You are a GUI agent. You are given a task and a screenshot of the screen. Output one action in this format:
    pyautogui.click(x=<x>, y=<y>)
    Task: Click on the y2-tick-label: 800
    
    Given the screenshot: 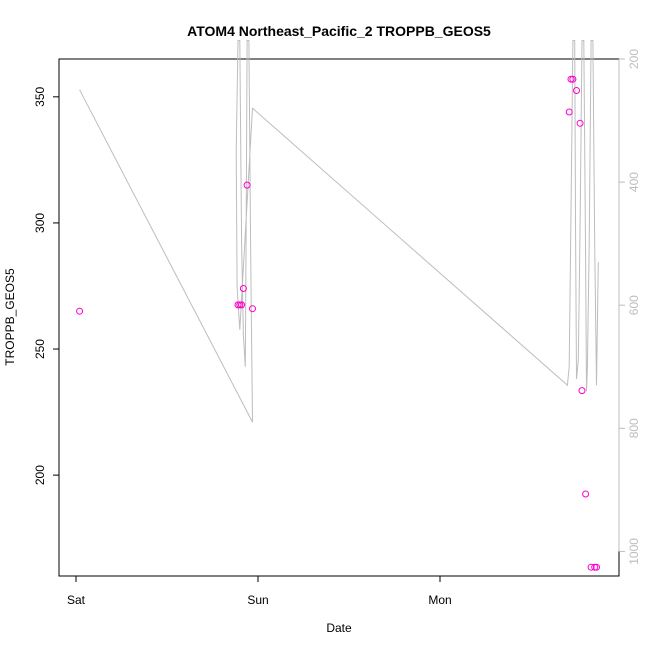 What is the action you would take?
    pyautogui.click(x=634, y=428)
    